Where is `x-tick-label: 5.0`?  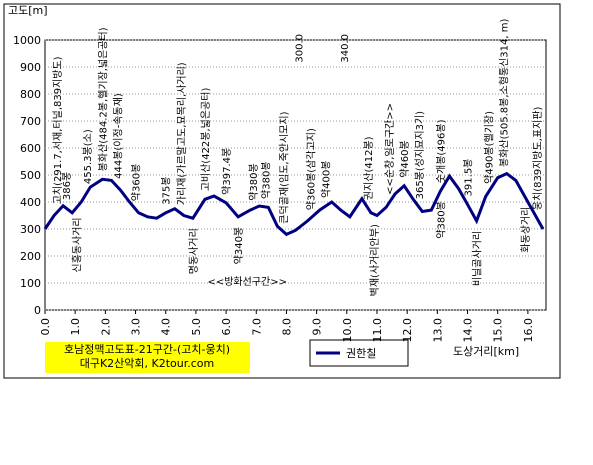 x-tick-label: 5.0 is located at coordinates (196, 327).